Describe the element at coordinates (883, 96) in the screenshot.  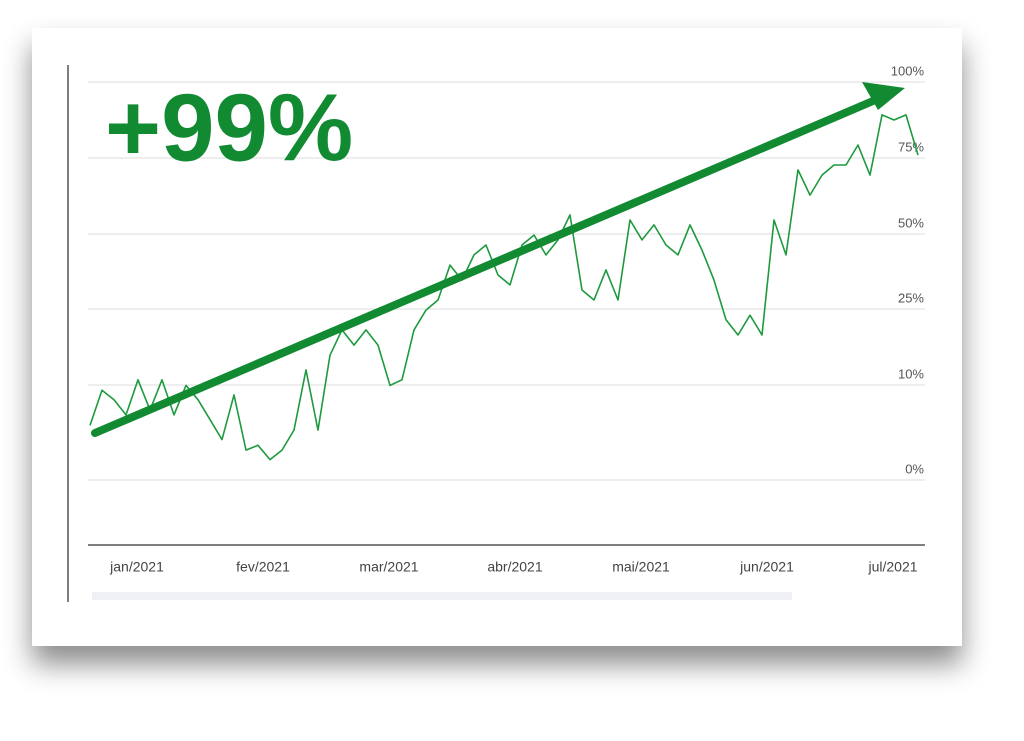
I see `arrow-head` at that location.